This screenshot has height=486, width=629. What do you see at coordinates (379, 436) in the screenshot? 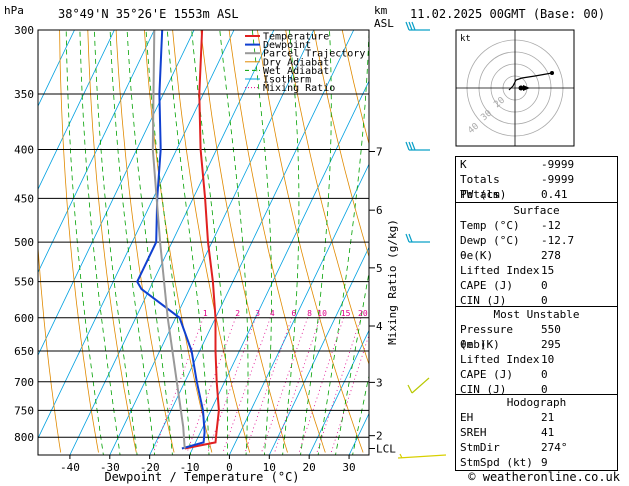
I see `km-tick-label: 2` at bounding box center [379, 436].